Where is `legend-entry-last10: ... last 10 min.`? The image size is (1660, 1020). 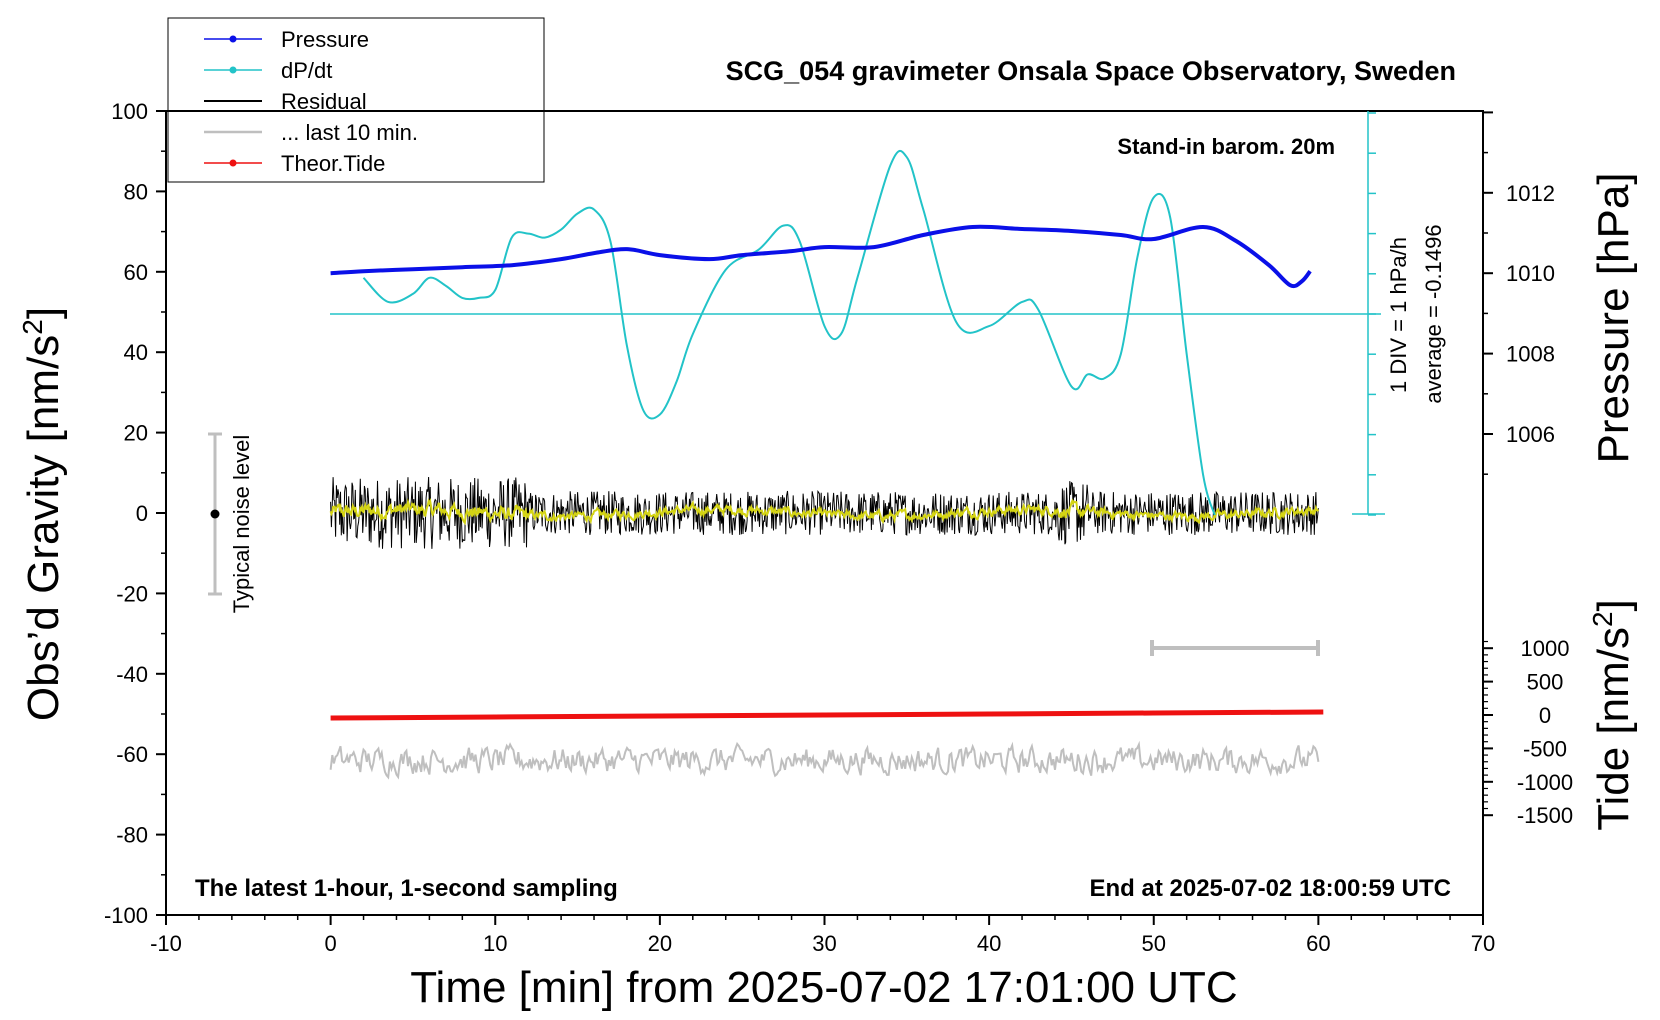
legend-entry-last10: ... last 10 min. is located at coordinates (311, 132).